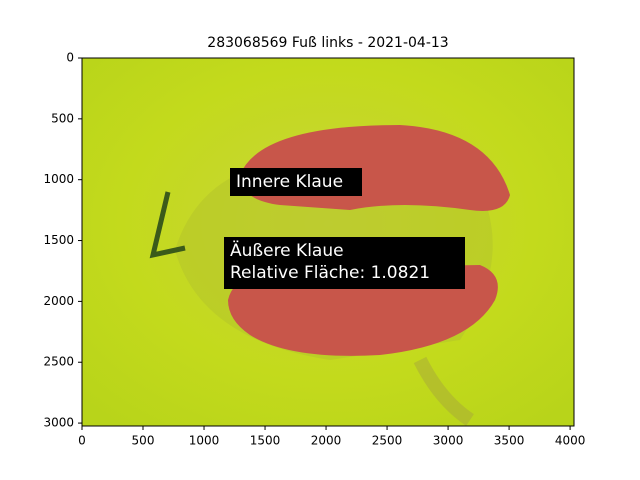 This screenshot has width=640, height=480. Describe the element at coordinates (58, 362) in the screenshot. I see `y-tick-label: 2500` at that location.